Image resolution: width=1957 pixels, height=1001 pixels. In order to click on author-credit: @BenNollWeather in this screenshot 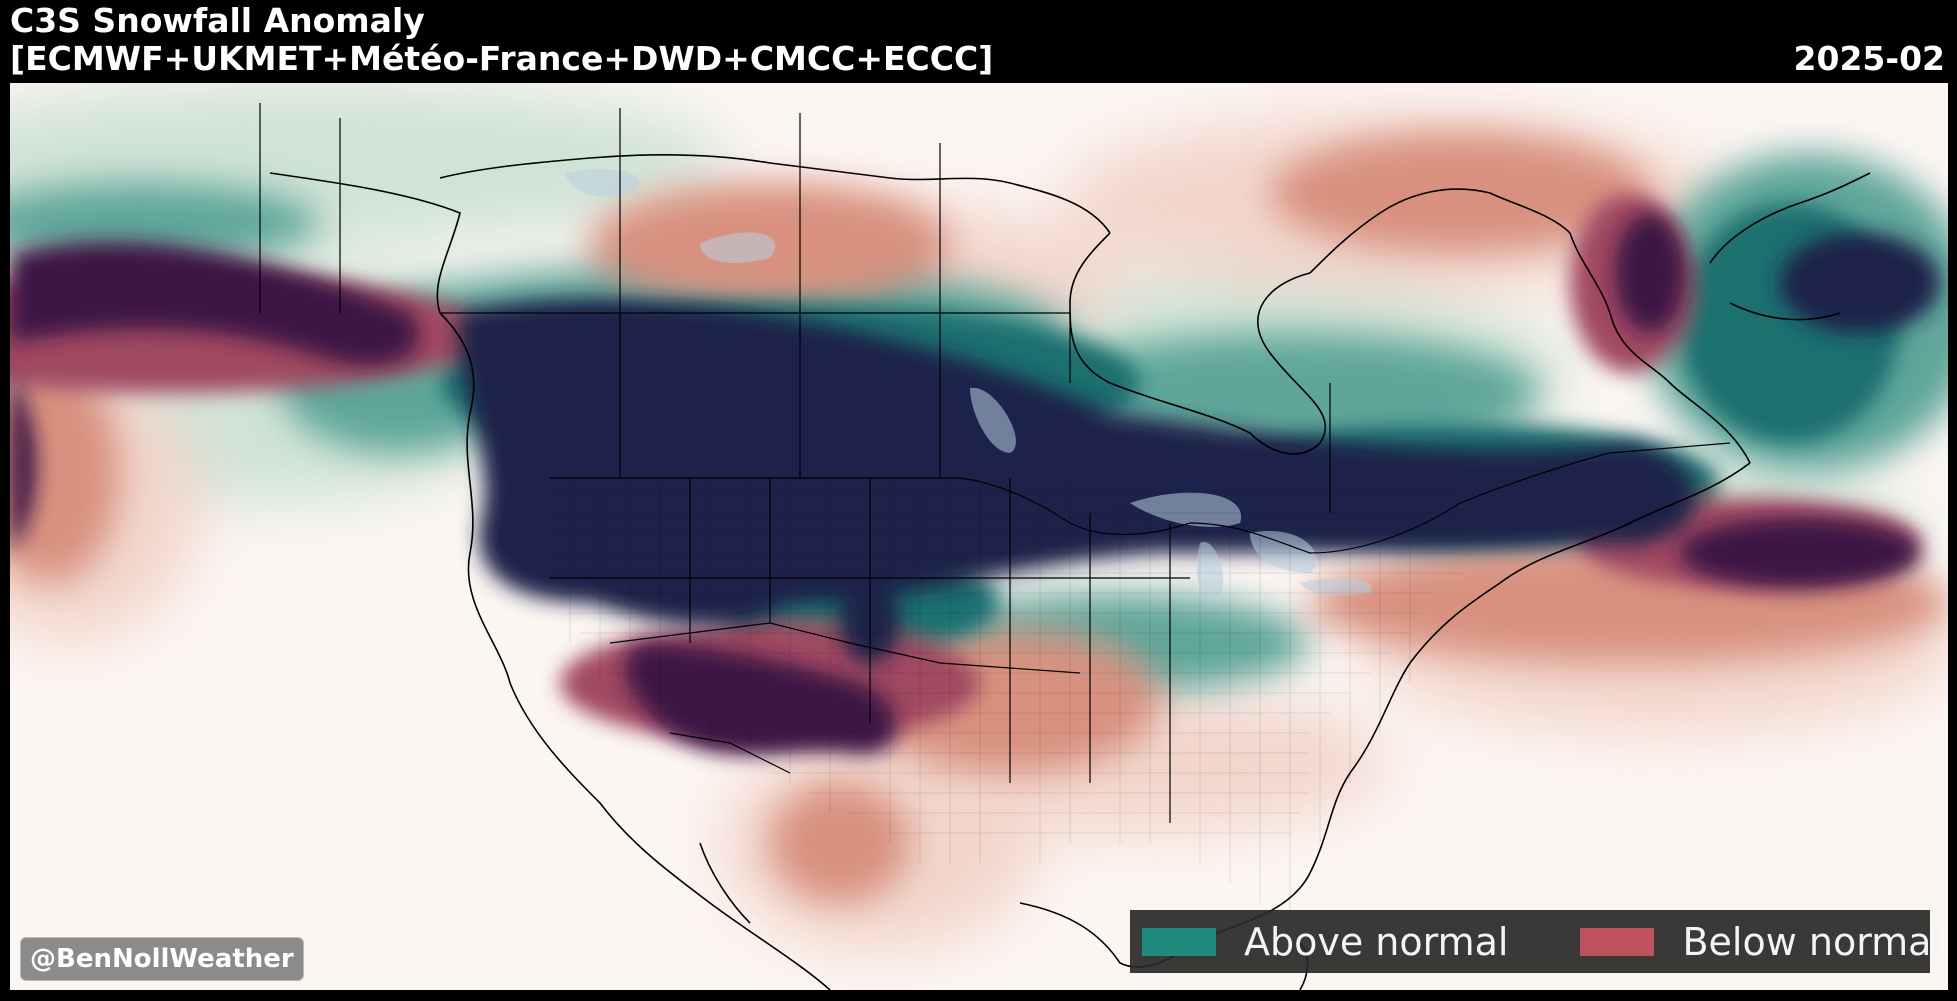, I will do `click(162, 959)`.